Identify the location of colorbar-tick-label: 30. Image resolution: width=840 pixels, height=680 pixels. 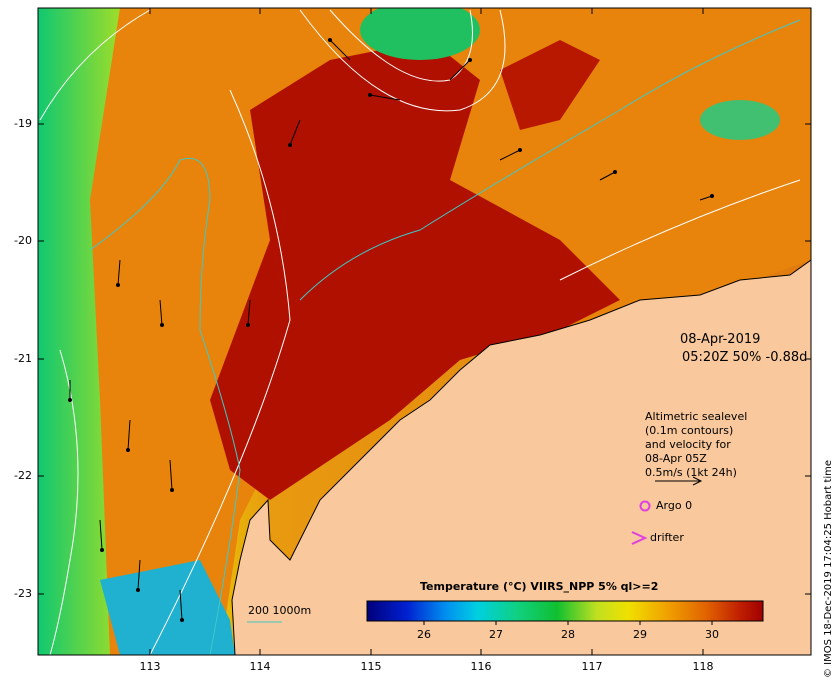
(712, 634).